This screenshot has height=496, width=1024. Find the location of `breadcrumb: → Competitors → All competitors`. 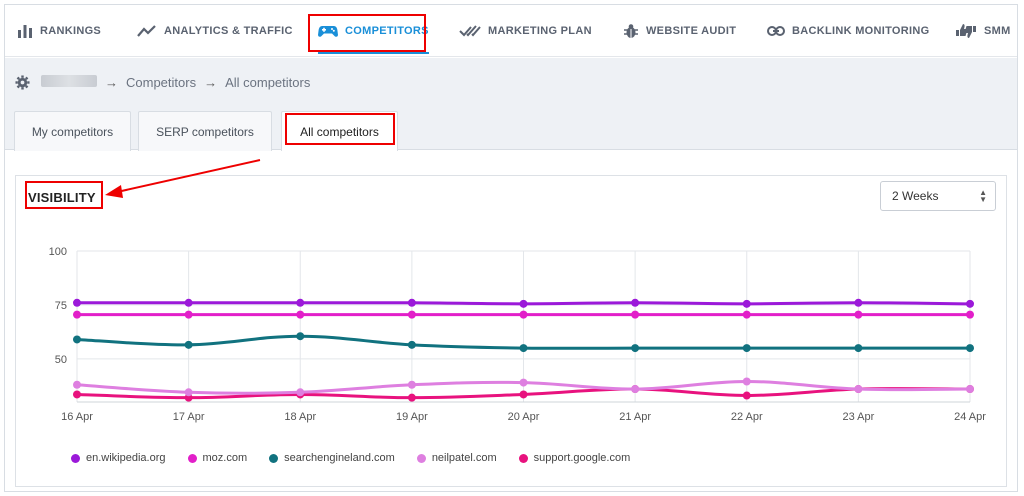

breadcrumb: → Competitors → All competitors is located at coordinates (511, 82).